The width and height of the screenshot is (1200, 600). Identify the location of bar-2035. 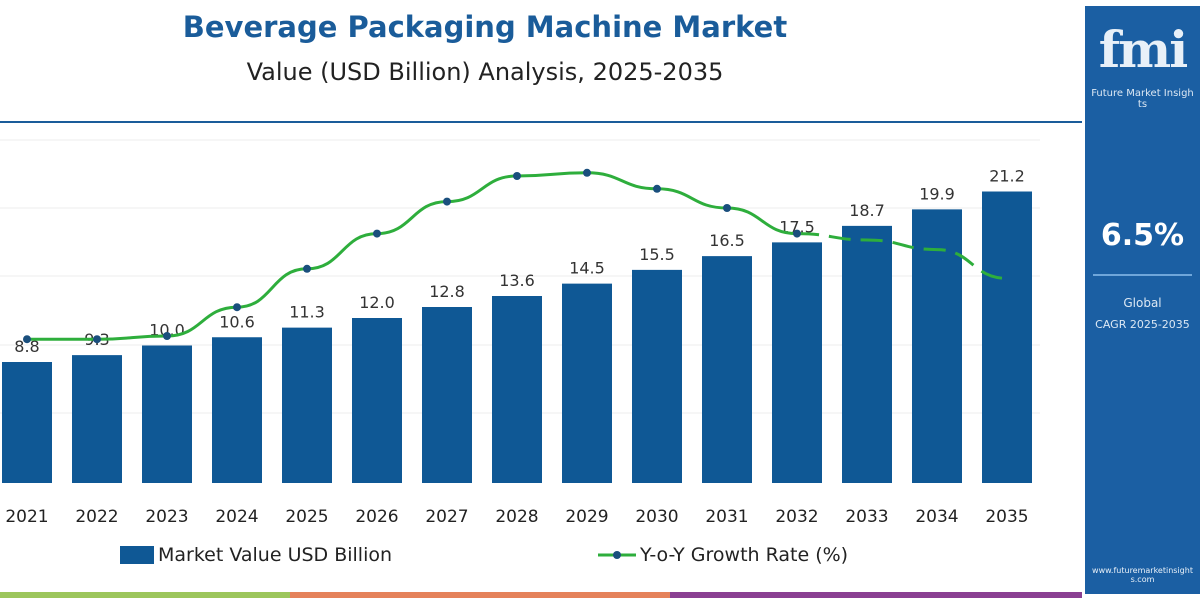
(1007, 337).